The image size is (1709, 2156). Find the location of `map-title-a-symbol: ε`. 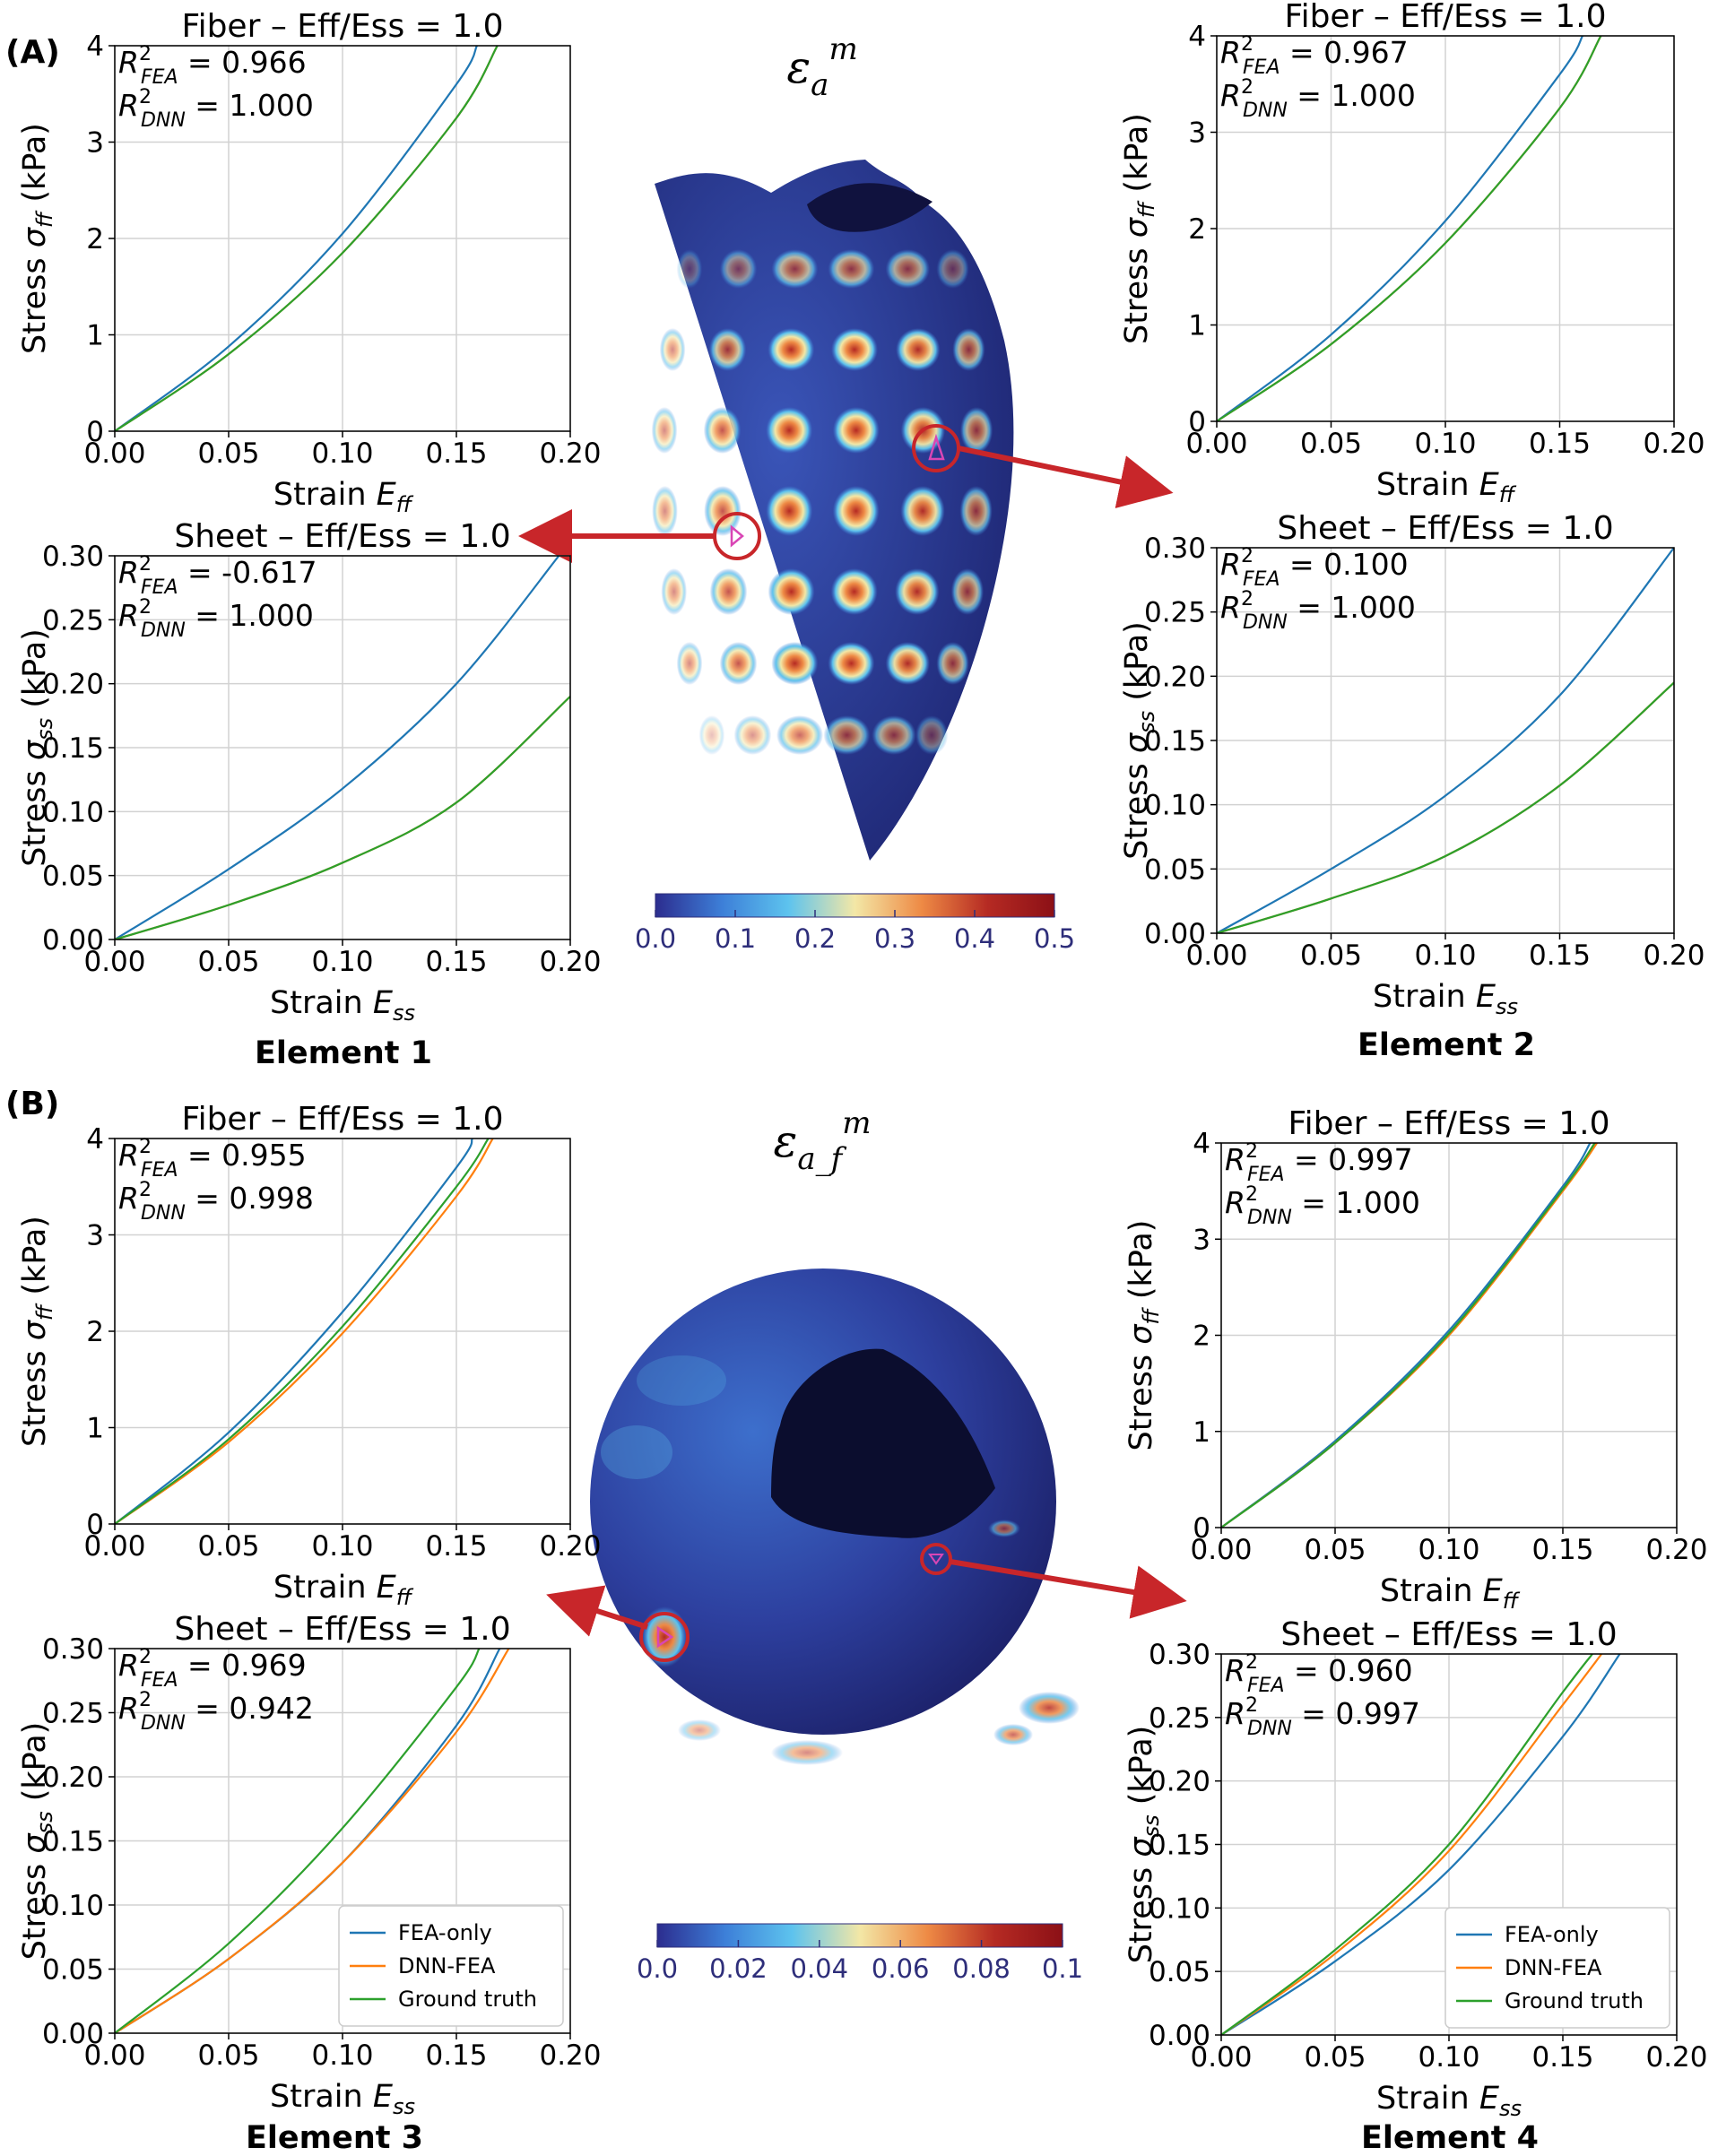

map-title-a-symbol: ε is located at coordinates (798, 67).